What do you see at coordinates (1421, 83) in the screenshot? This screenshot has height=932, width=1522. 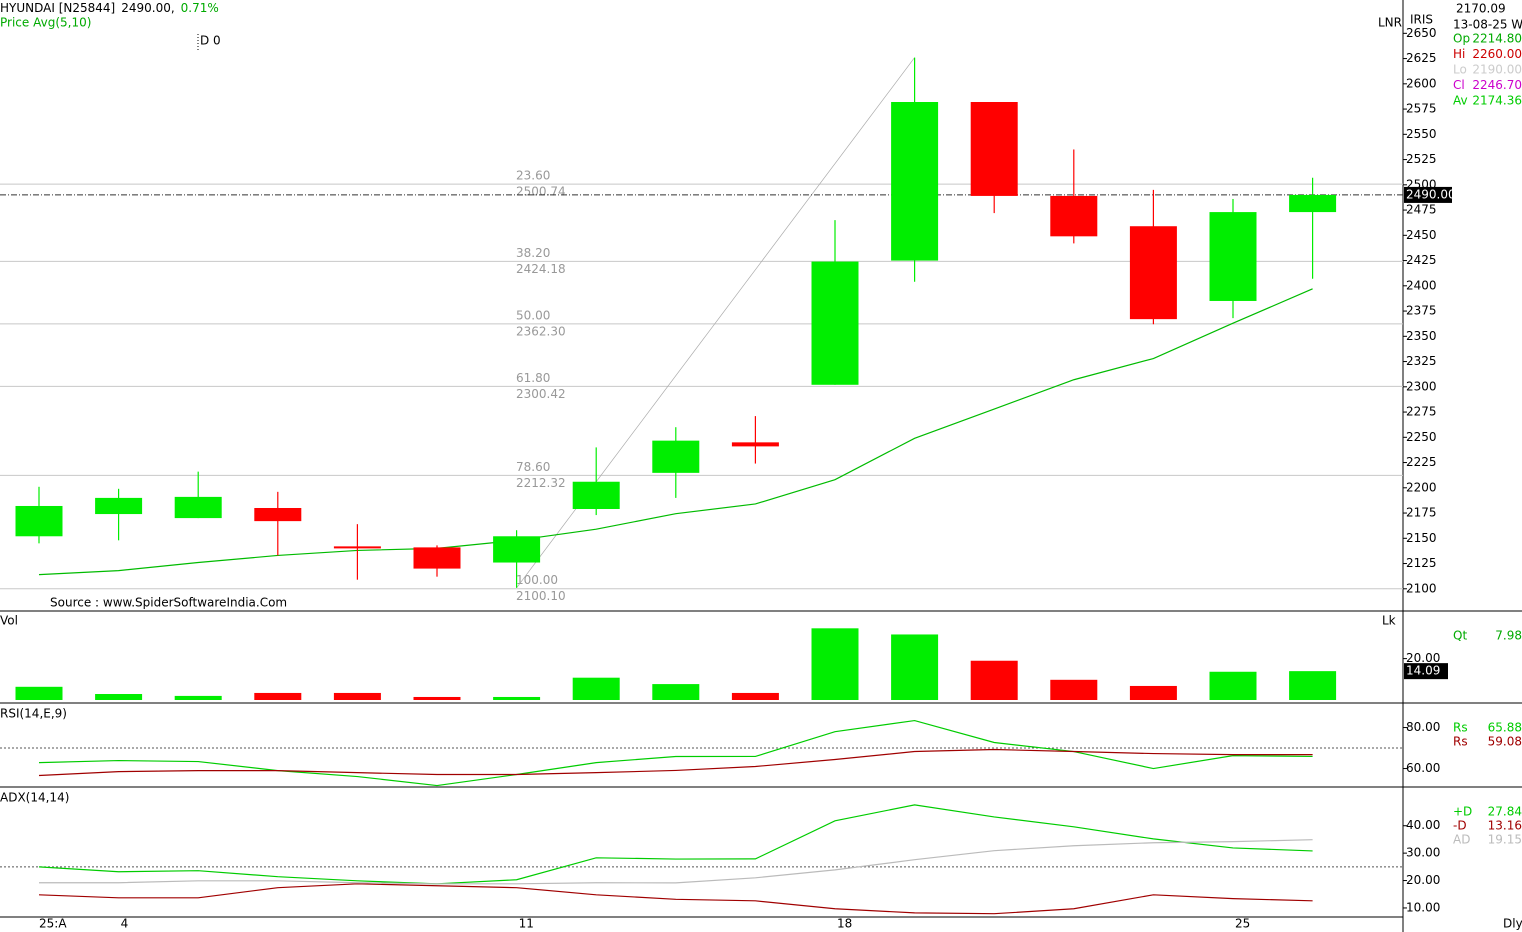 I see `y-tick-label: 2600` at bounding box center [1421, 83].